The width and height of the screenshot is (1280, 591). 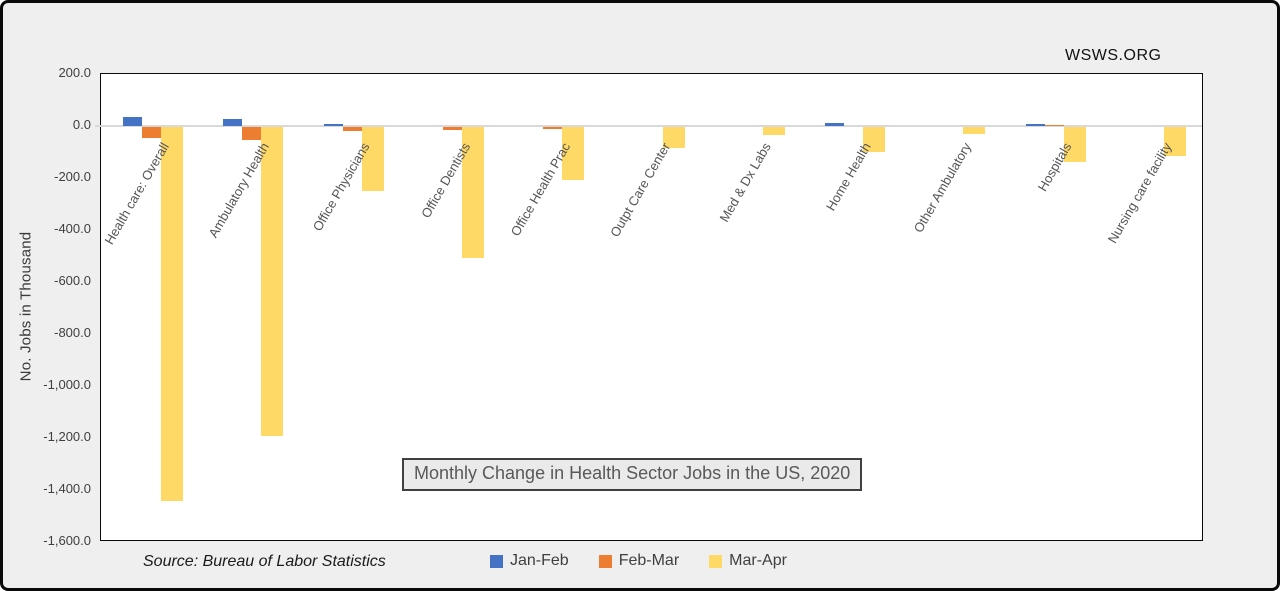 What do you see at coordinates (67, 436) in the screenshot?
I see `y-axis-tick: -1,200.0` at bounding box center [67, 436].